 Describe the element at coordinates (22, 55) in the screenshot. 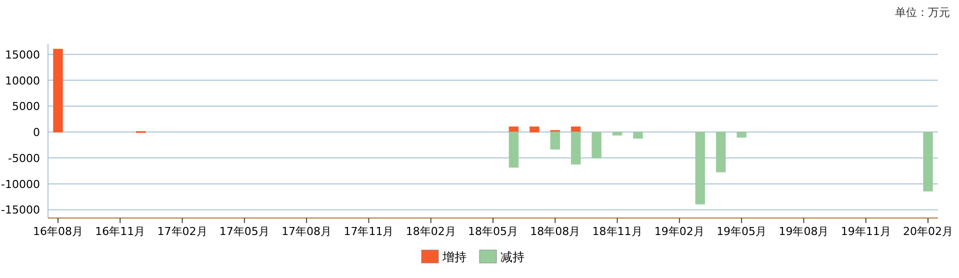

I see `y-tick-label: 15000` at that location.